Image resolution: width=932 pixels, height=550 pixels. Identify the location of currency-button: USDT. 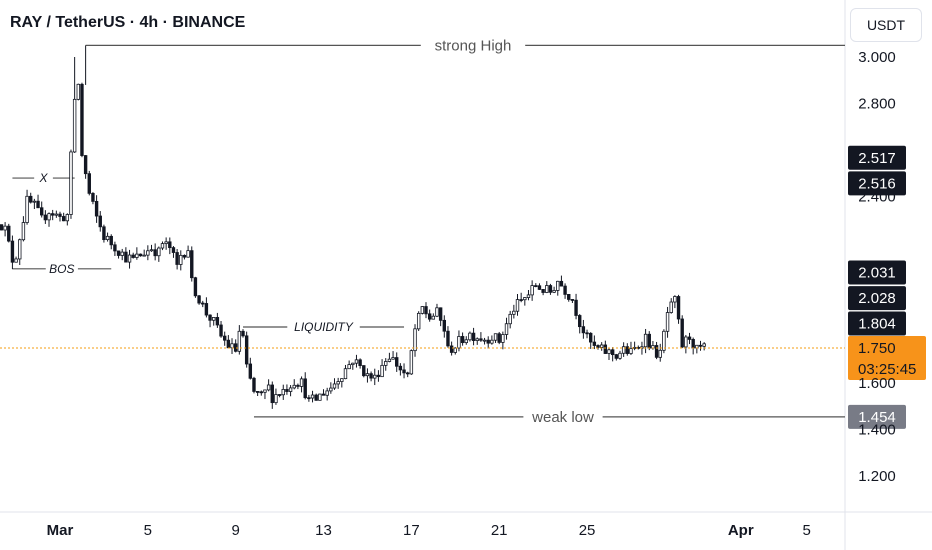
(886, 25).